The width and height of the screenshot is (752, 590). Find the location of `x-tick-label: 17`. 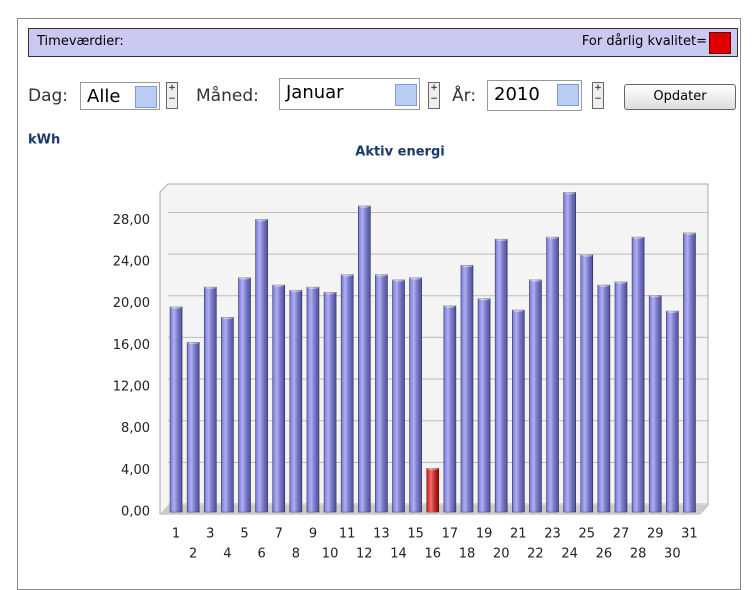

x-tick-label: 17 is located at coordinates (450, 534).